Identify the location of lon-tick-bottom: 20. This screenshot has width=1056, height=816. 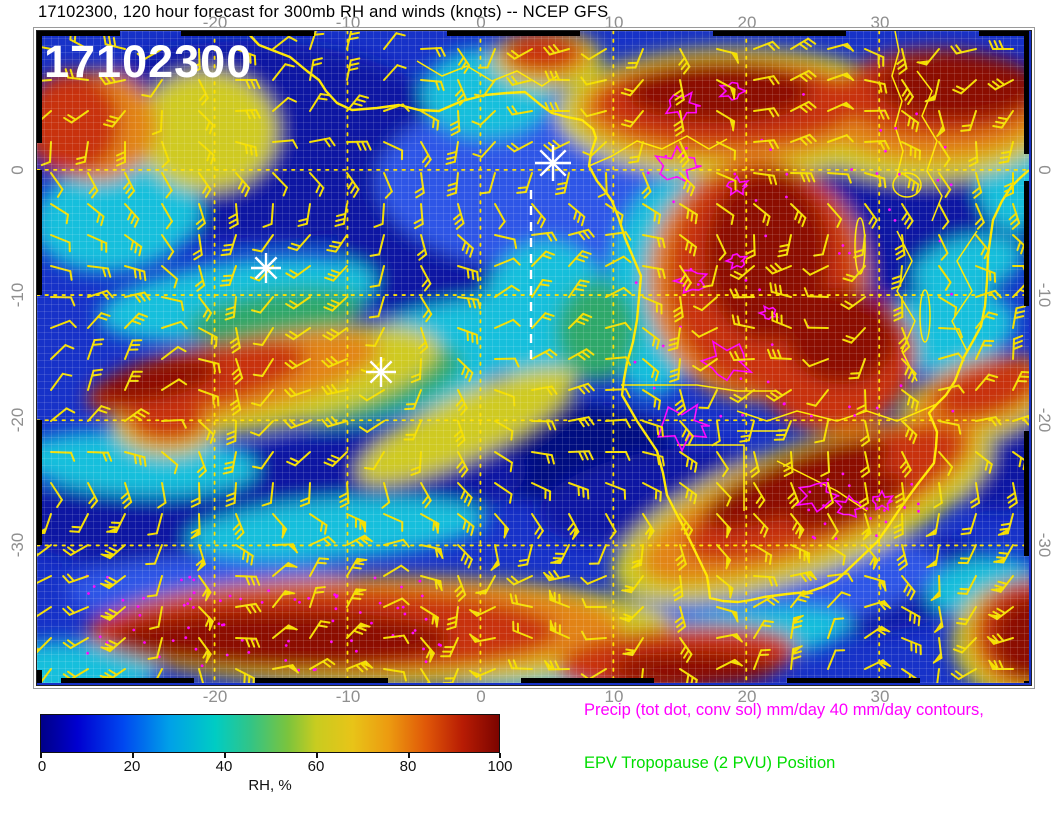
(747, 696).